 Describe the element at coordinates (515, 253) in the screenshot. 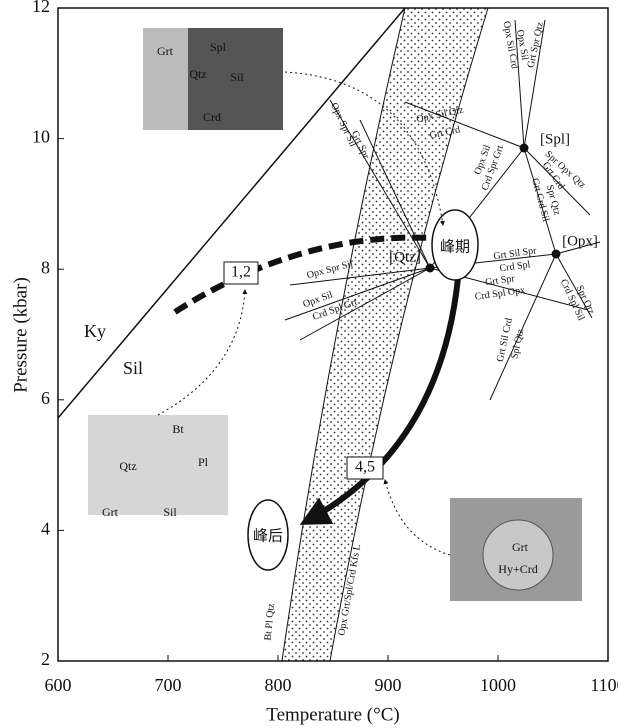

I see `label: Grt Sil Spr` at that location.